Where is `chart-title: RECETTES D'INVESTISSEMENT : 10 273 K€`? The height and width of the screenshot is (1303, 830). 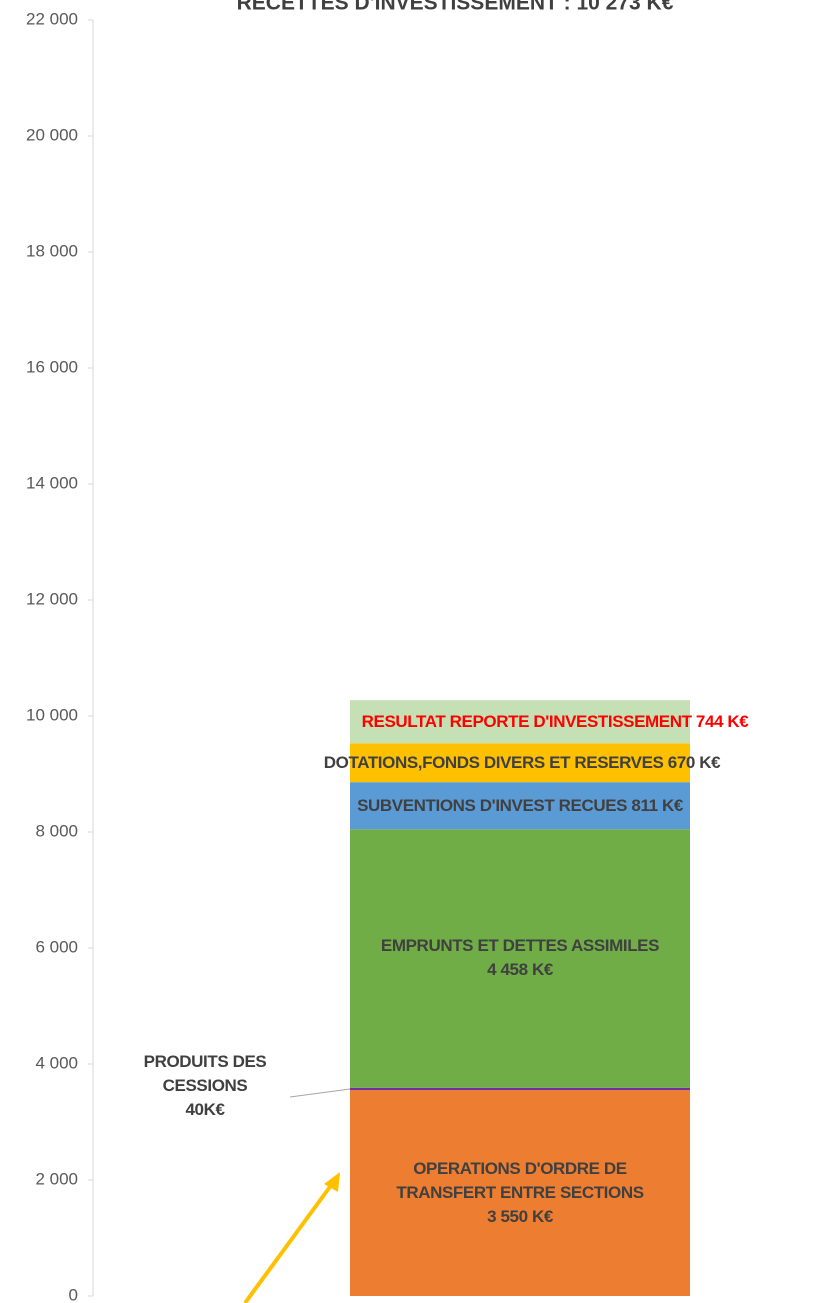 chart-title: RECETTES D'INVESTISSEMENT : 10 273 K€ is located at coordinates (455, 7).